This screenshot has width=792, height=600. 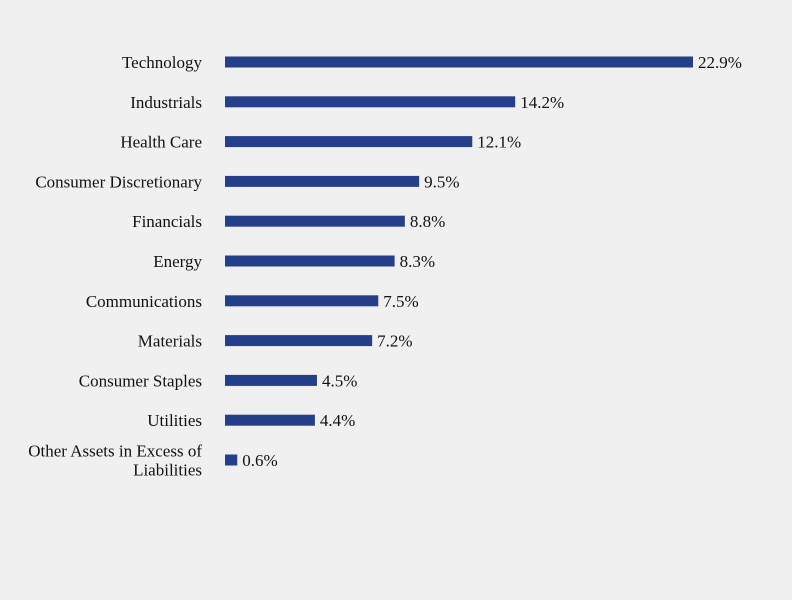 What do you see at coordinates (259, 460) in the screenshot?
I see `value-label: 0.6%` at bounding box center [259, 460].